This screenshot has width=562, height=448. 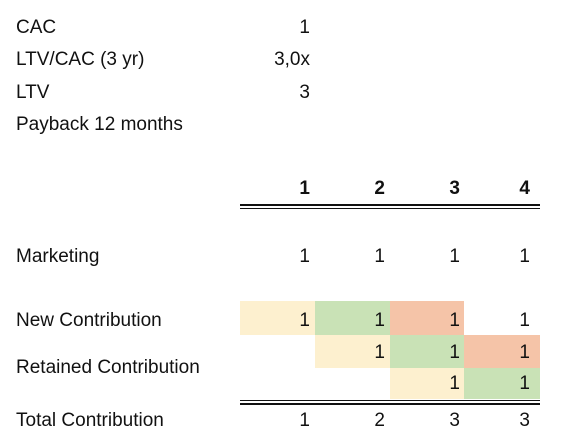 What do you see at coordinates (379, 256) in the screenshot?
I see `marketing-cell-2: 1` at bounding box center [379, 256].